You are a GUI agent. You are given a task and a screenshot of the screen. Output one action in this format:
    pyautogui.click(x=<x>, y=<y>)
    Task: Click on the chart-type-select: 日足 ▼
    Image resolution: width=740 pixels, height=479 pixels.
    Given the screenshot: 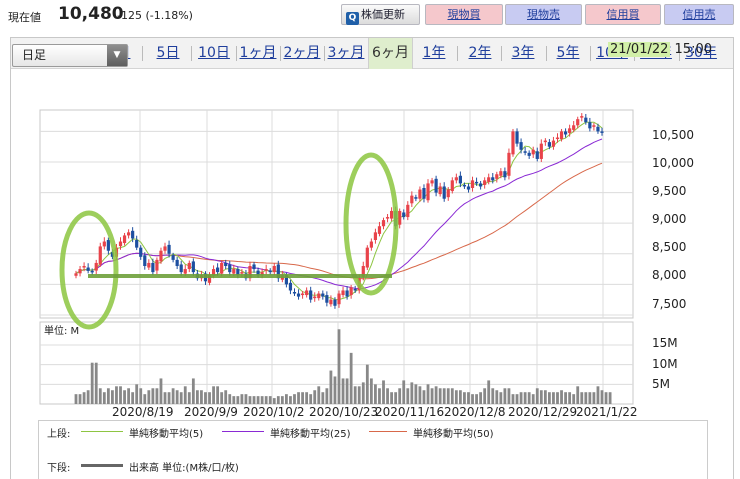 What is the action you would take?
    pyautogui.click(x=70, y=55)
    